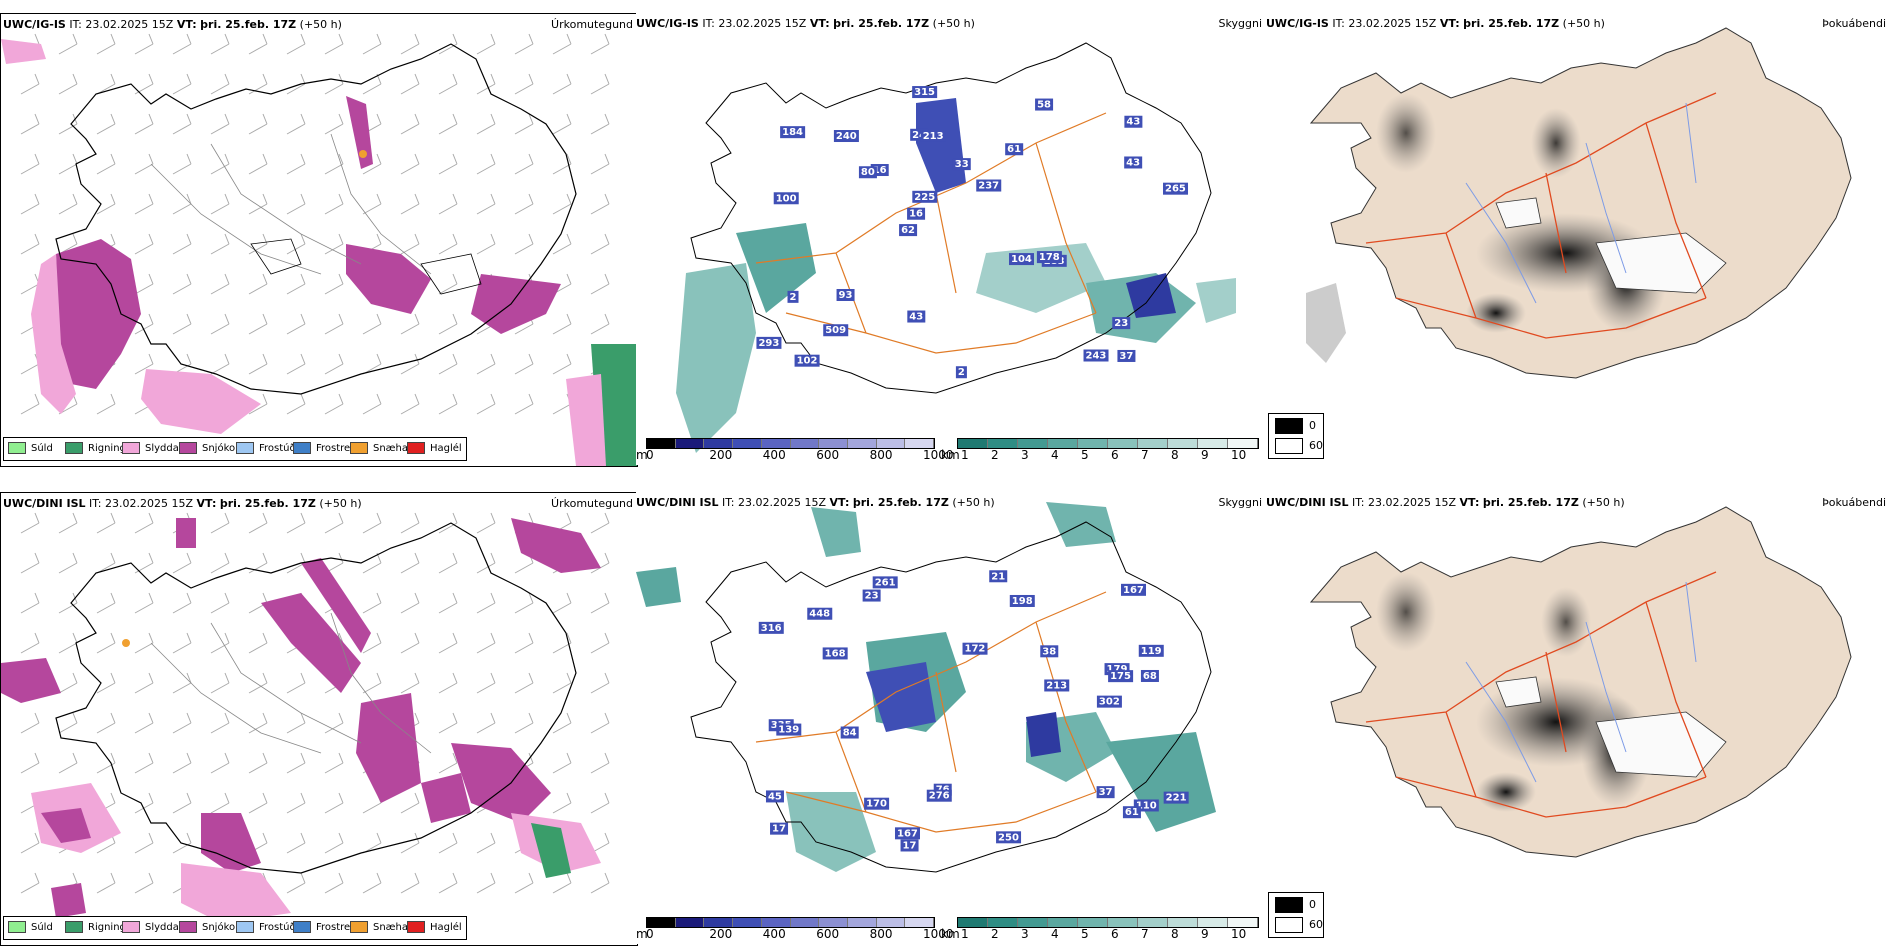  What do you see at coordinates (924, 92) in the screenshot?
I see `cloud-base-label: 315` at bounding box center [924, 92].